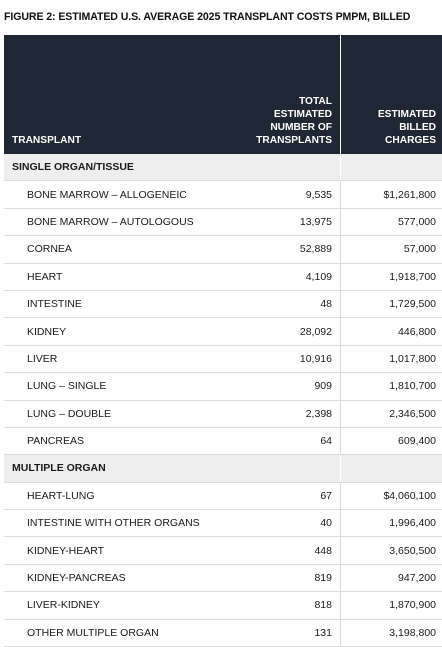 This screenshot has width=442, height=647. I want to click on transplant-name: INTESTINE WITH OTHER ORGANS, so click(113, 523).